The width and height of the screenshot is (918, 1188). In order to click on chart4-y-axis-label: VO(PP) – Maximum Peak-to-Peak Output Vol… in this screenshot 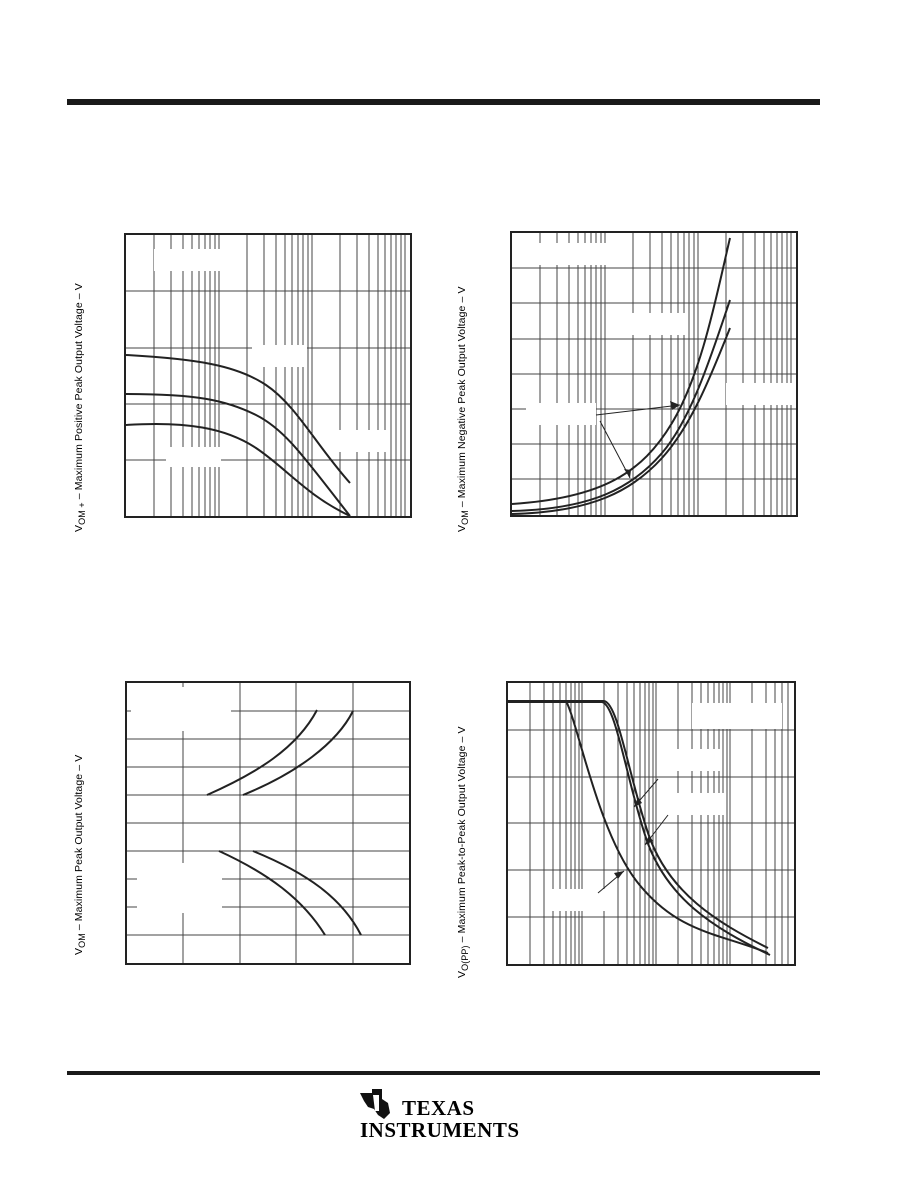, I will do `click(463, 852)`.